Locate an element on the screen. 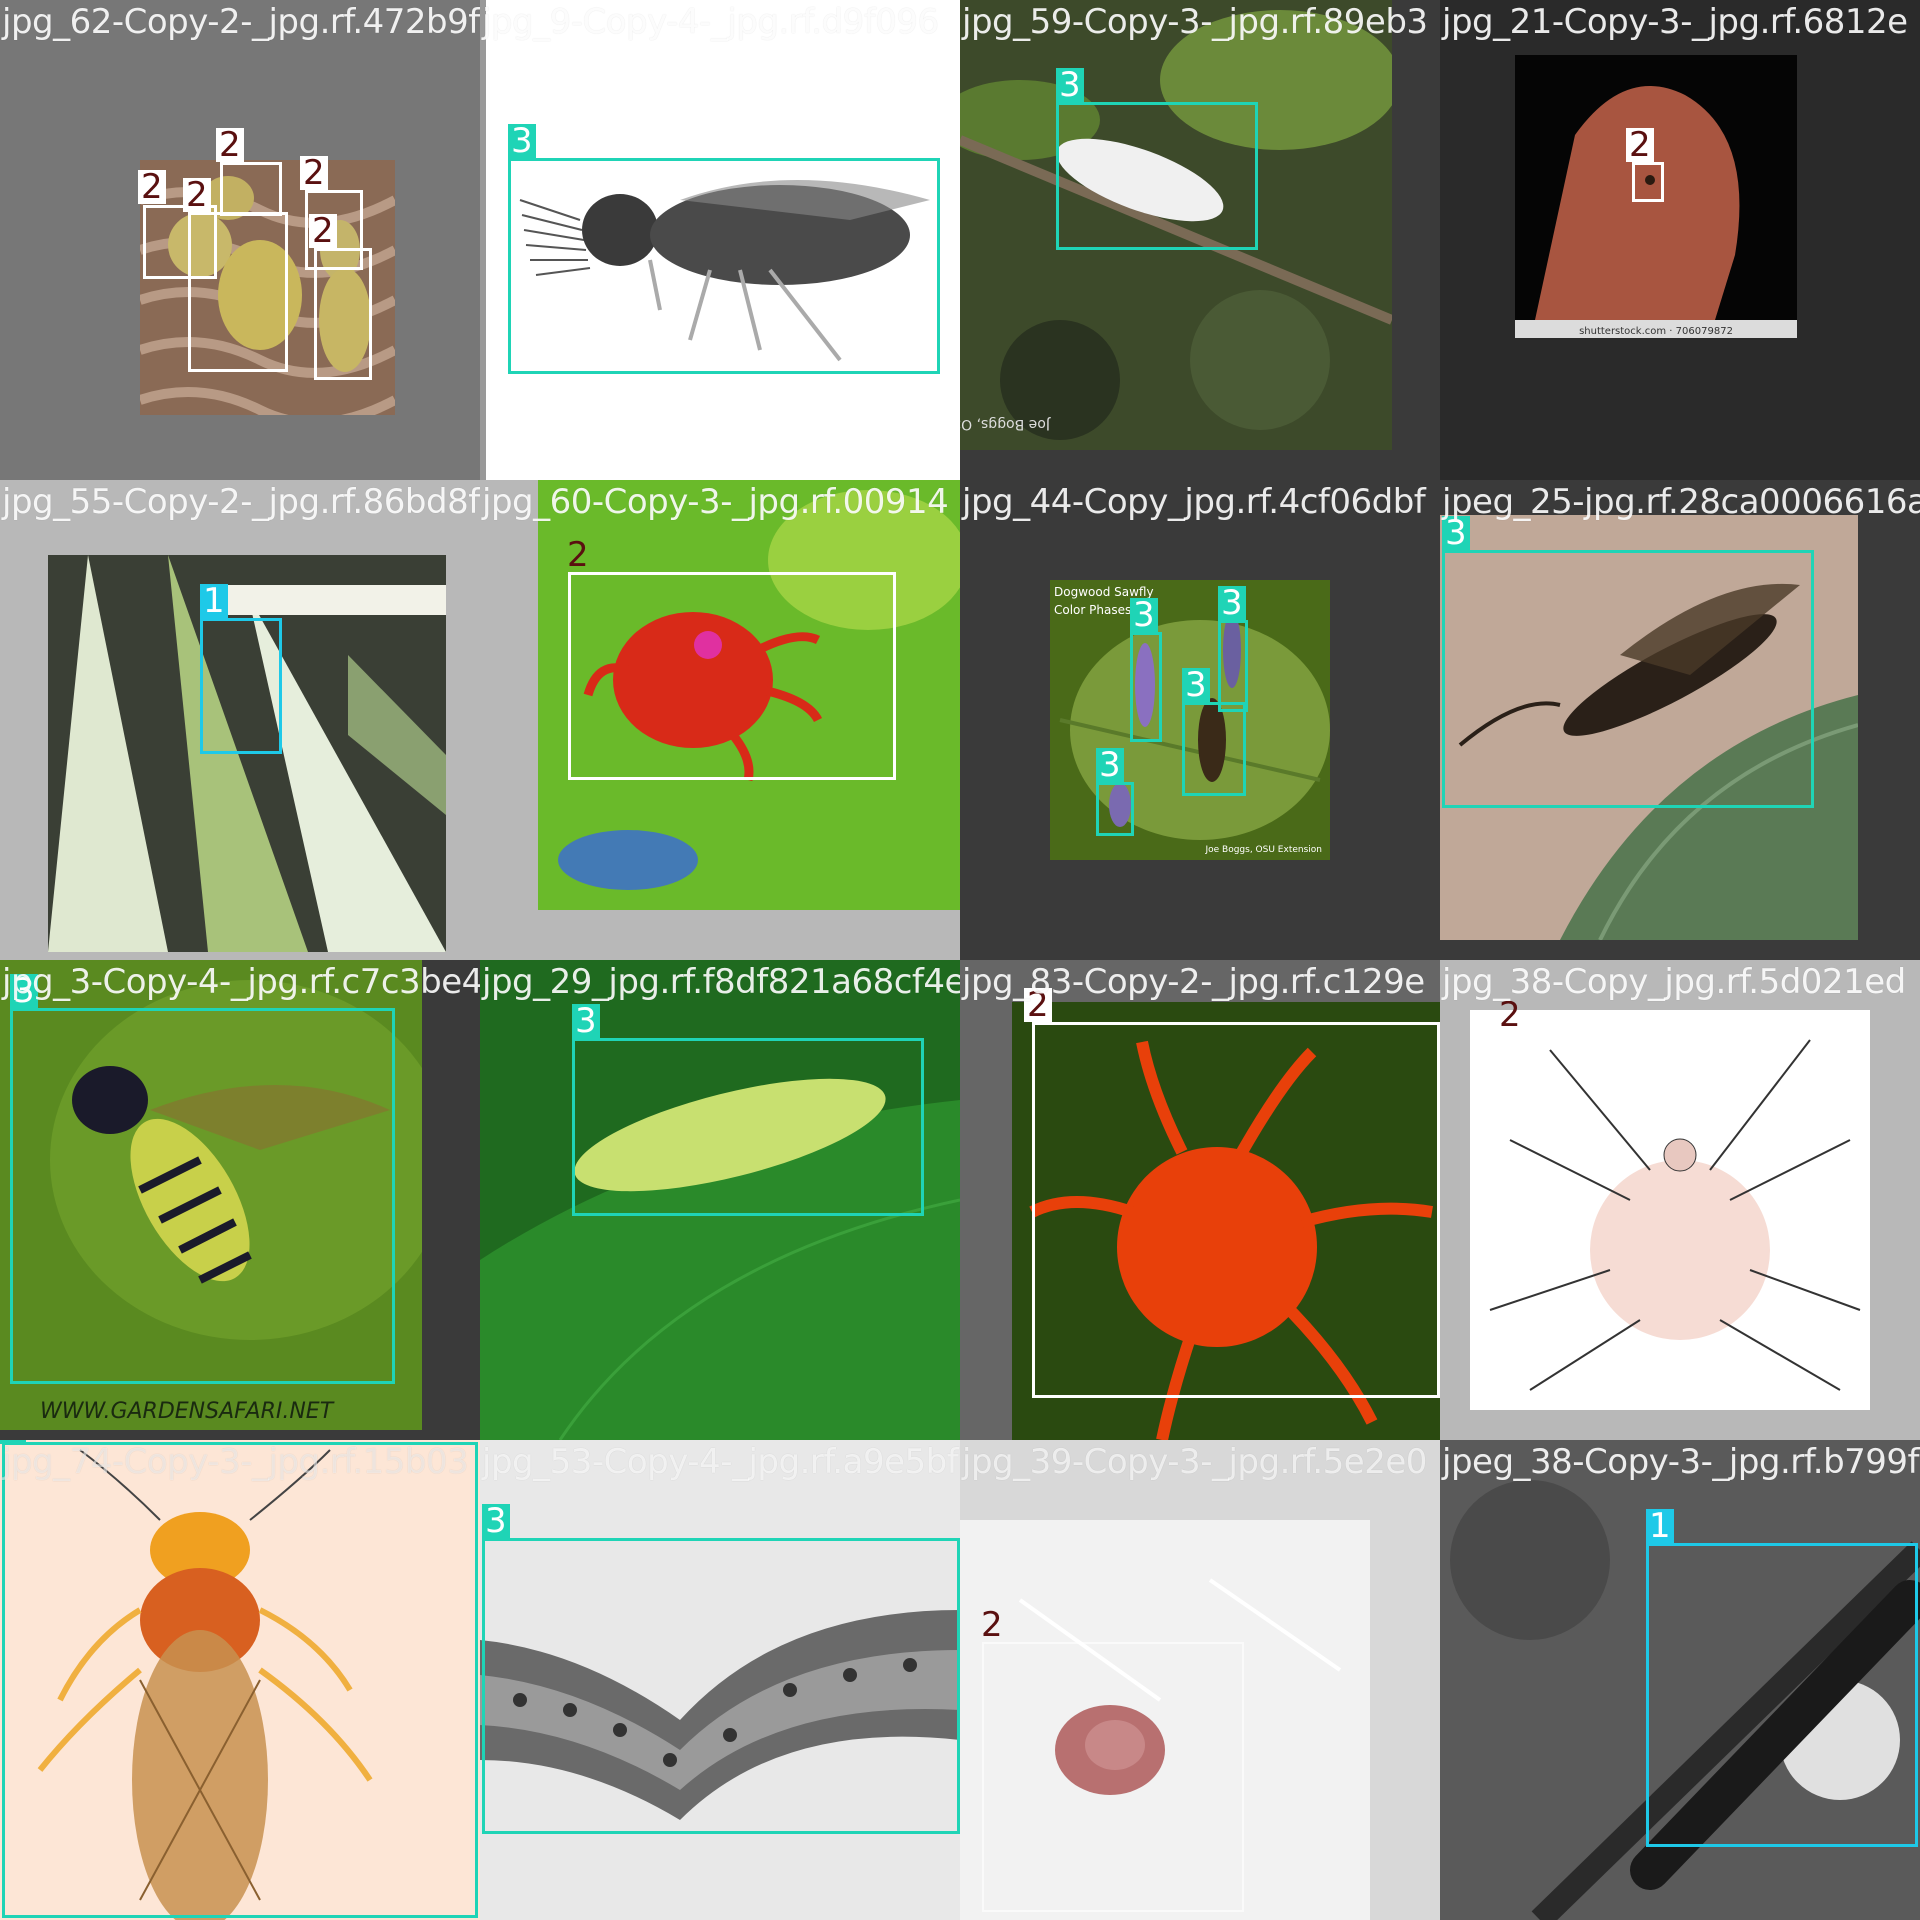 The width and height of the screenshot is (1920, 1920). velvet-mite-photo is located at coordinates (1226, 1221).